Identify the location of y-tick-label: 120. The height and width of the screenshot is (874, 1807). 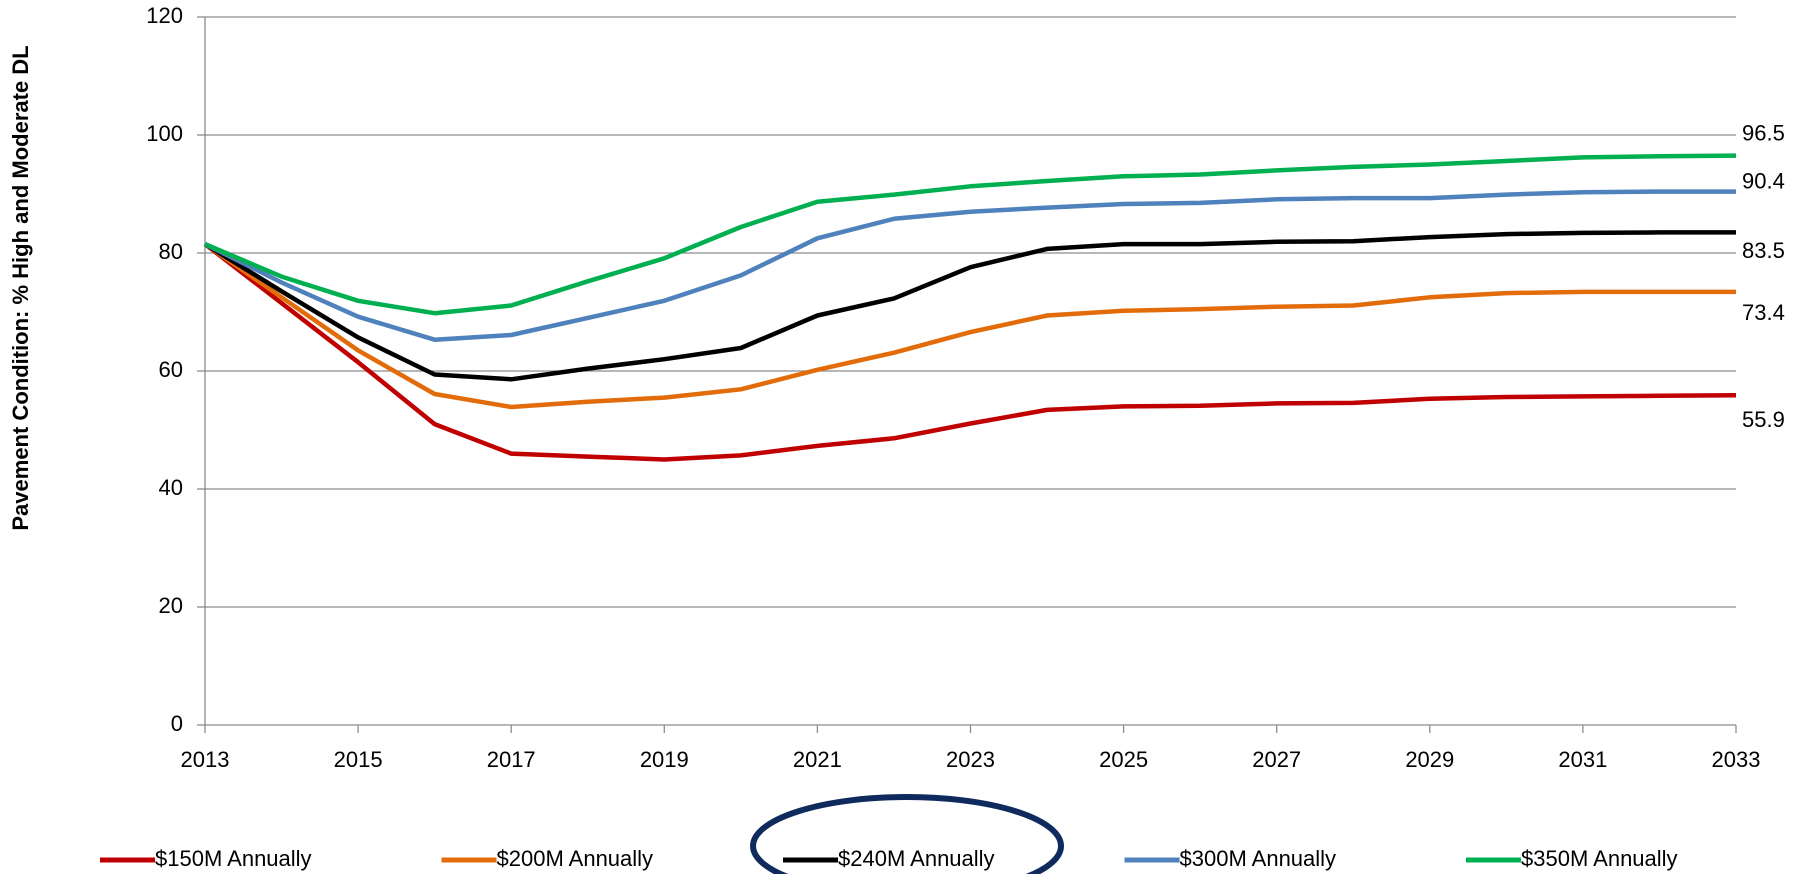
(164, 15).